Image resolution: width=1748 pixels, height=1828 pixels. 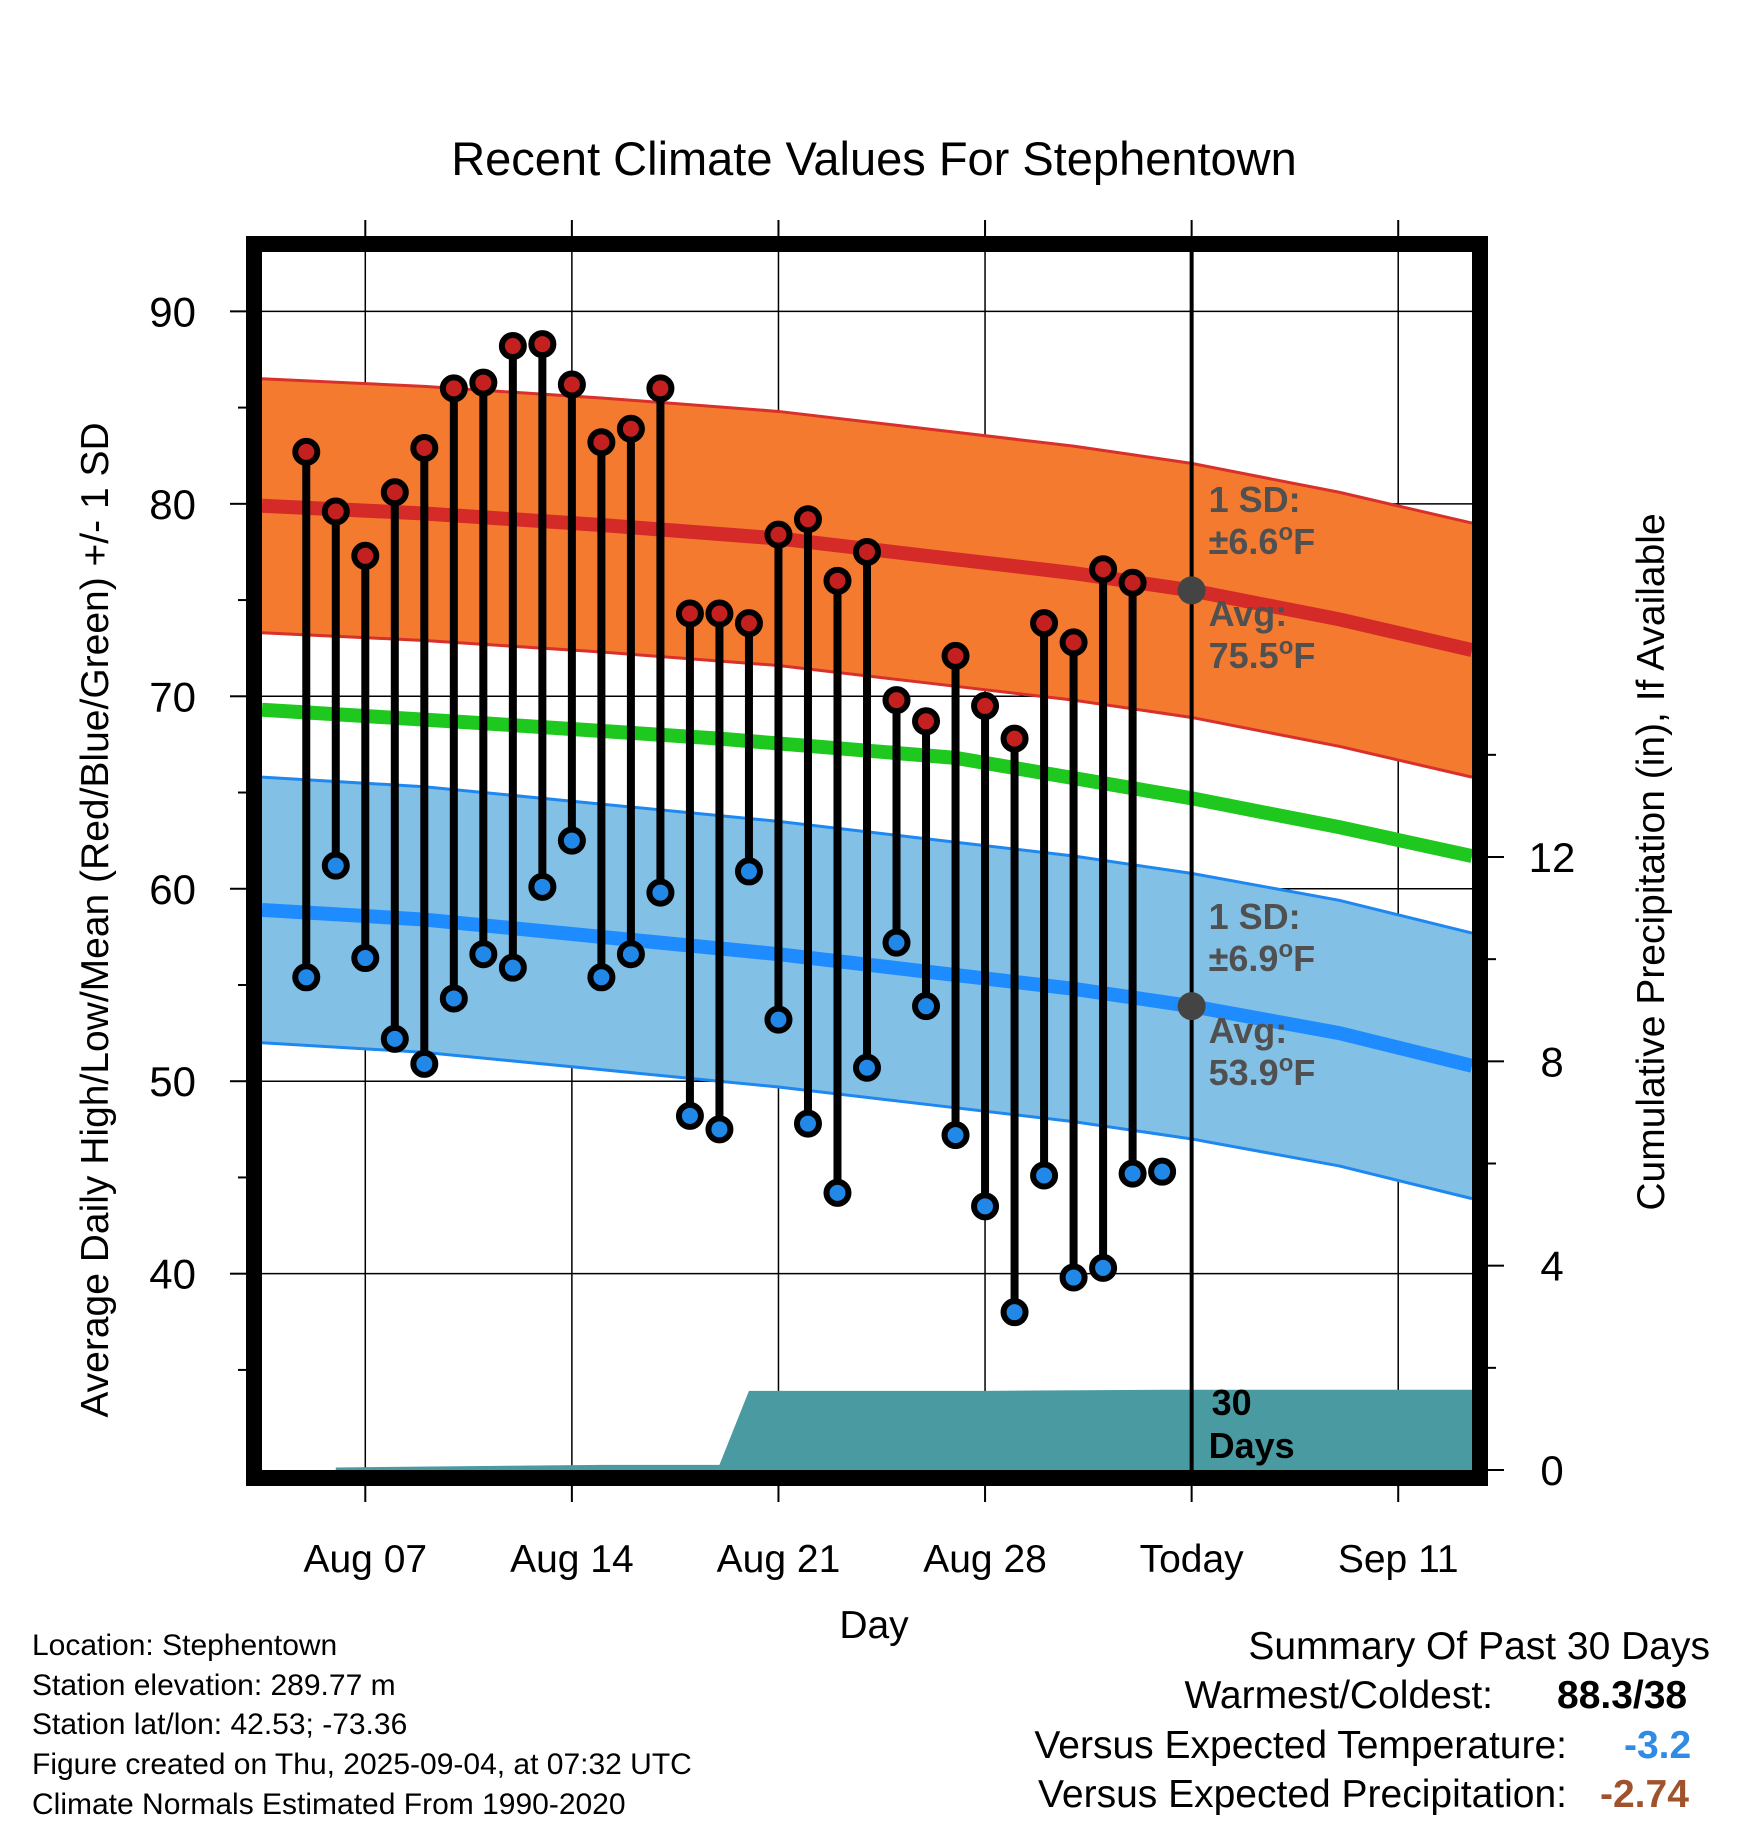 What do you see at coordinates (1262, 654) in the screenshot?
I see `high-avg-value: 75.5oF` at bounding box center [1262, 654].